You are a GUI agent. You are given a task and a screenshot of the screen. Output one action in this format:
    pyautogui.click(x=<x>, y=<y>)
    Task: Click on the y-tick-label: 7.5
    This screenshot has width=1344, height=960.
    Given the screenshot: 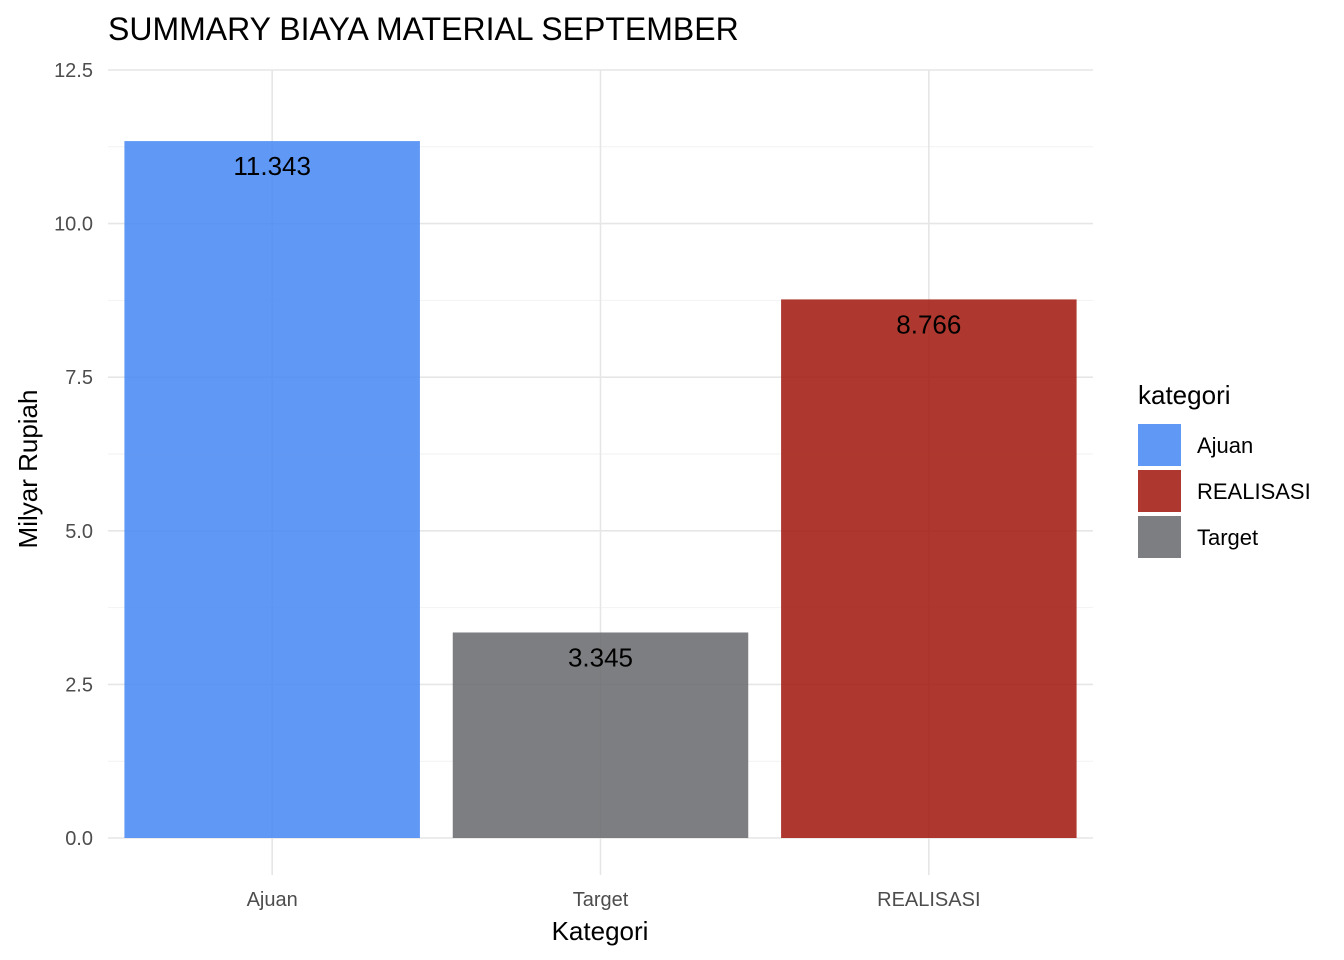 What is the action you would take?
    pyautogui.click(x=79, y=378)
    